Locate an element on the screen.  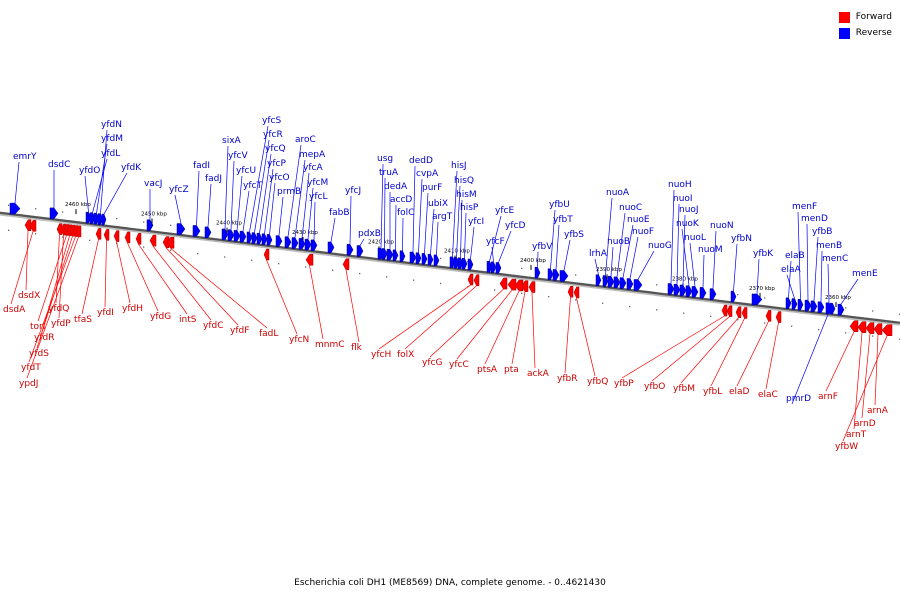
gene-leader-nuoF is located at coordinates (634, 257).